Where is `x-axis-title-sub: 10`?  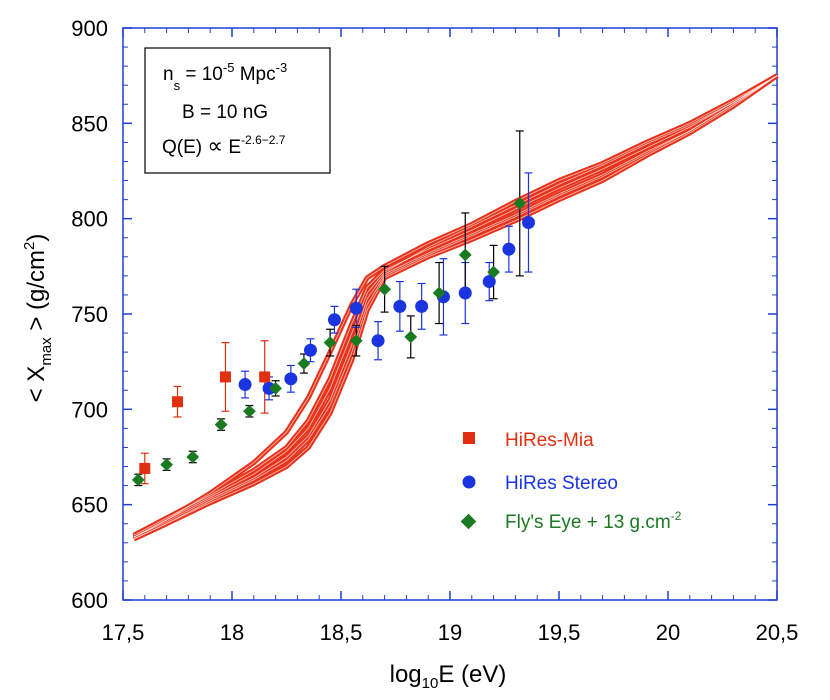 x-axis-title-sub: 10 is located at coordinates (430, 683).